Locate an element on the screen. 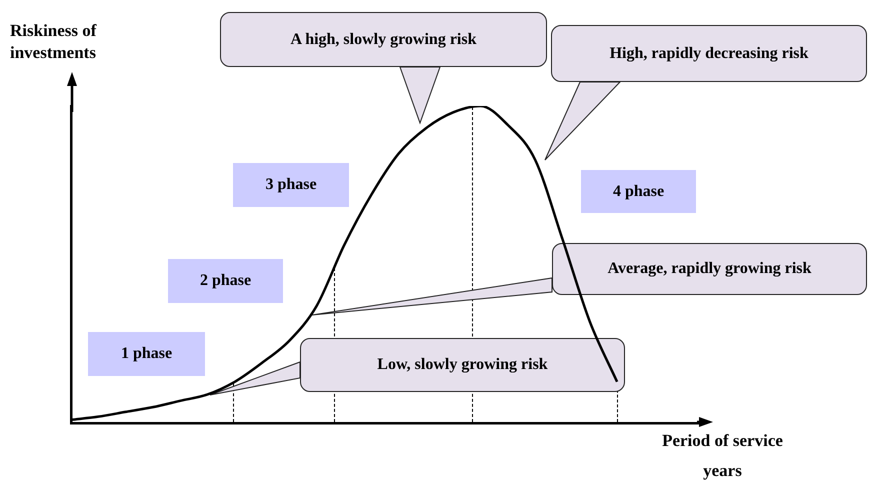  label-box: 2 phase is located at coordinates (225, 281).